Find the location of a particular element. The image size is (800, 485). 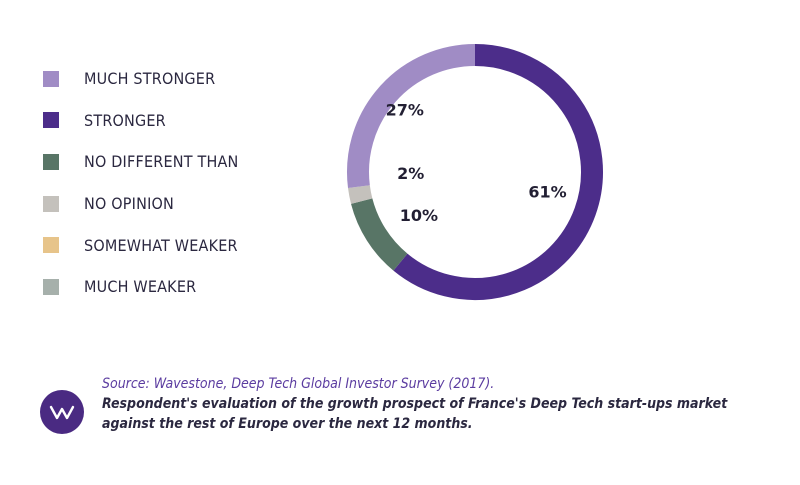

legend-label: NO OPINION is located at coordinates (129, 204).